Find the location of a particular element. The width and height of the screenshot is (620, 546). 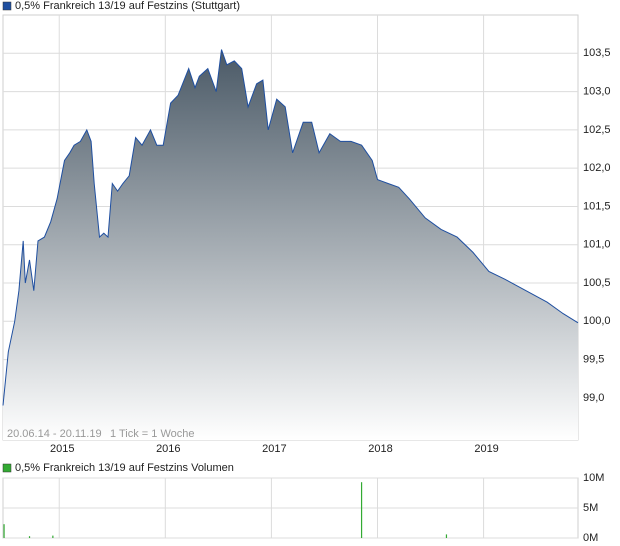

y-tick-label: 5M is located at coordinates (590, 508).